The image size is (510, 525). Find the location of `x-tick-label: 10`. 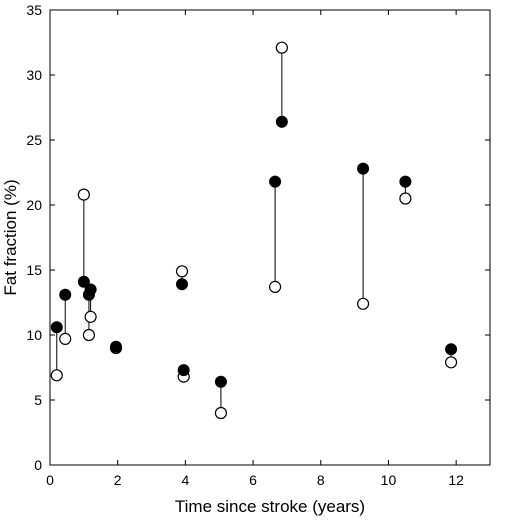

x-tick-label: 10 is located at coordinates (389, 480).